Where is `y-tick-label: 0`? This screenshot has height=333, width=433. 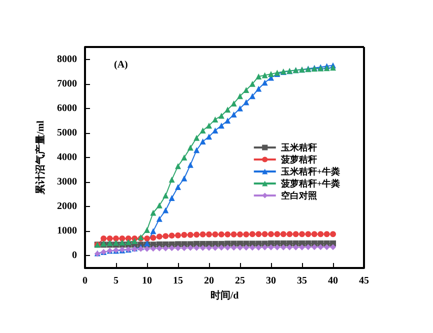 y-tick-label: 0 is located at coordinates (74, 256).